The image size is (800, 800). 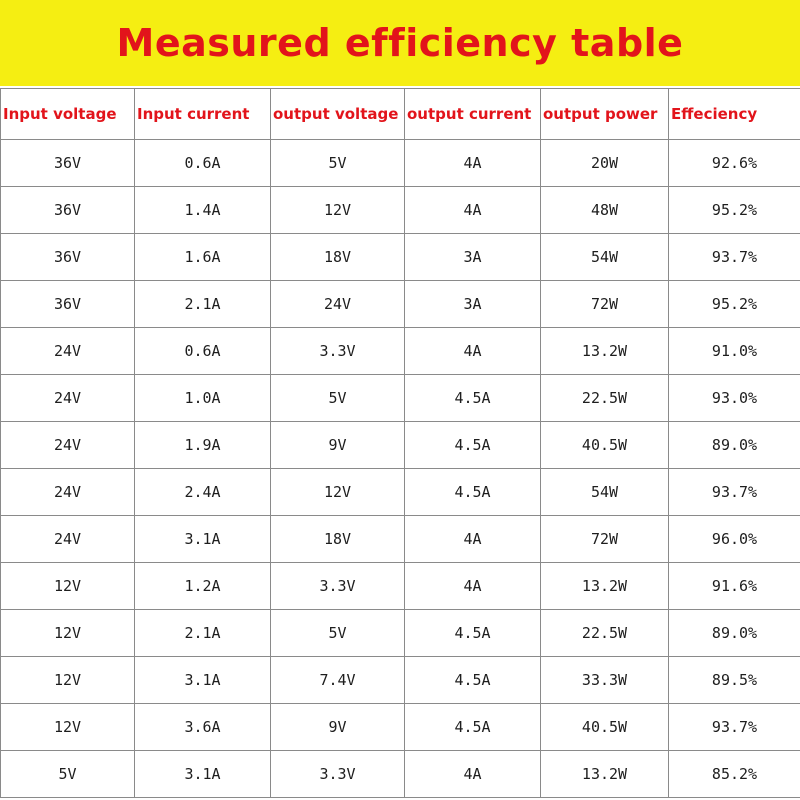 I want to click on table-row: 24V 3.1A 18V 4A 72W 96.0%, so click(x=400, y=539).